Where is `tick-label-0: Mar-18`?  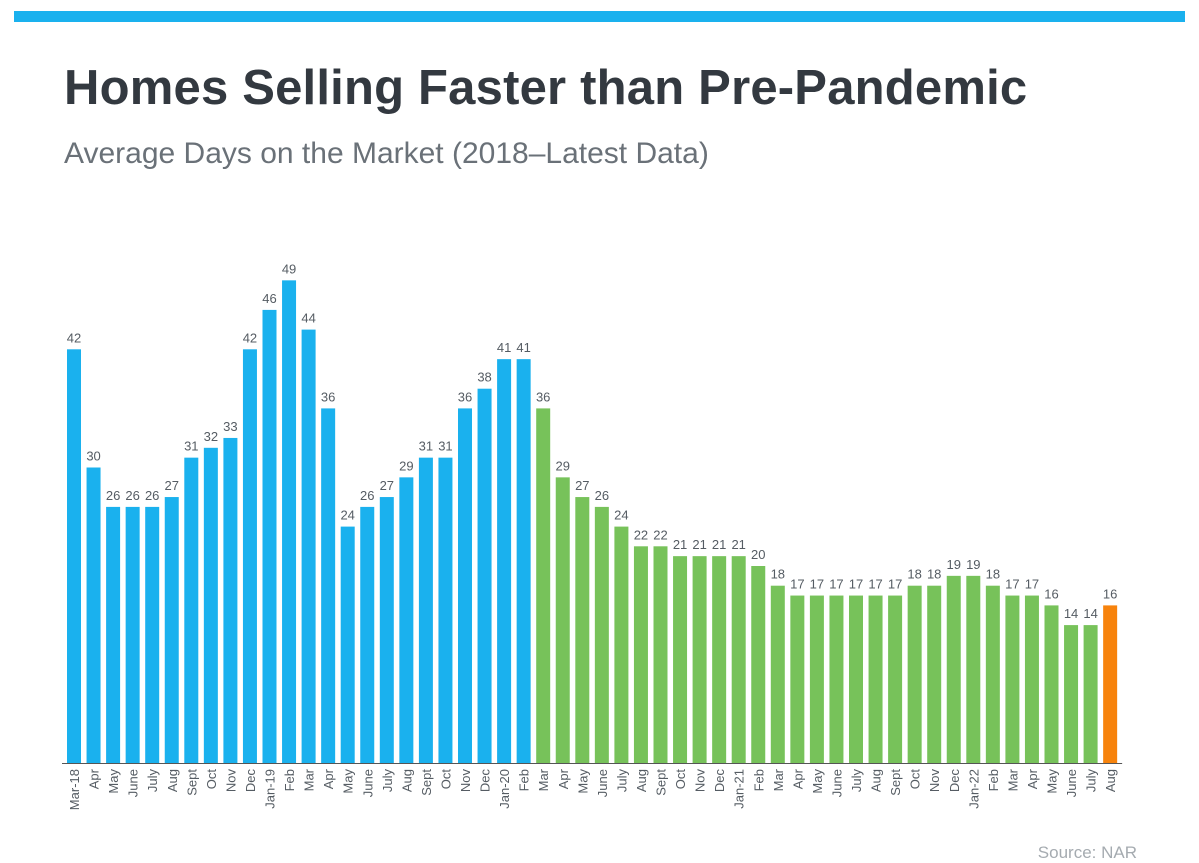 tick-label-0: Mar-18 is located at coordinates (74, 789).